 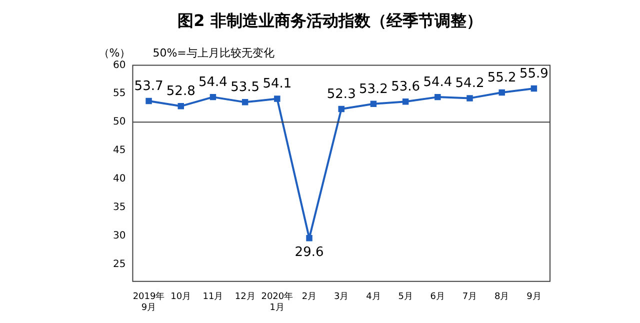 I want to click on x-tick-label: 10月, so click(x=181, y=297).